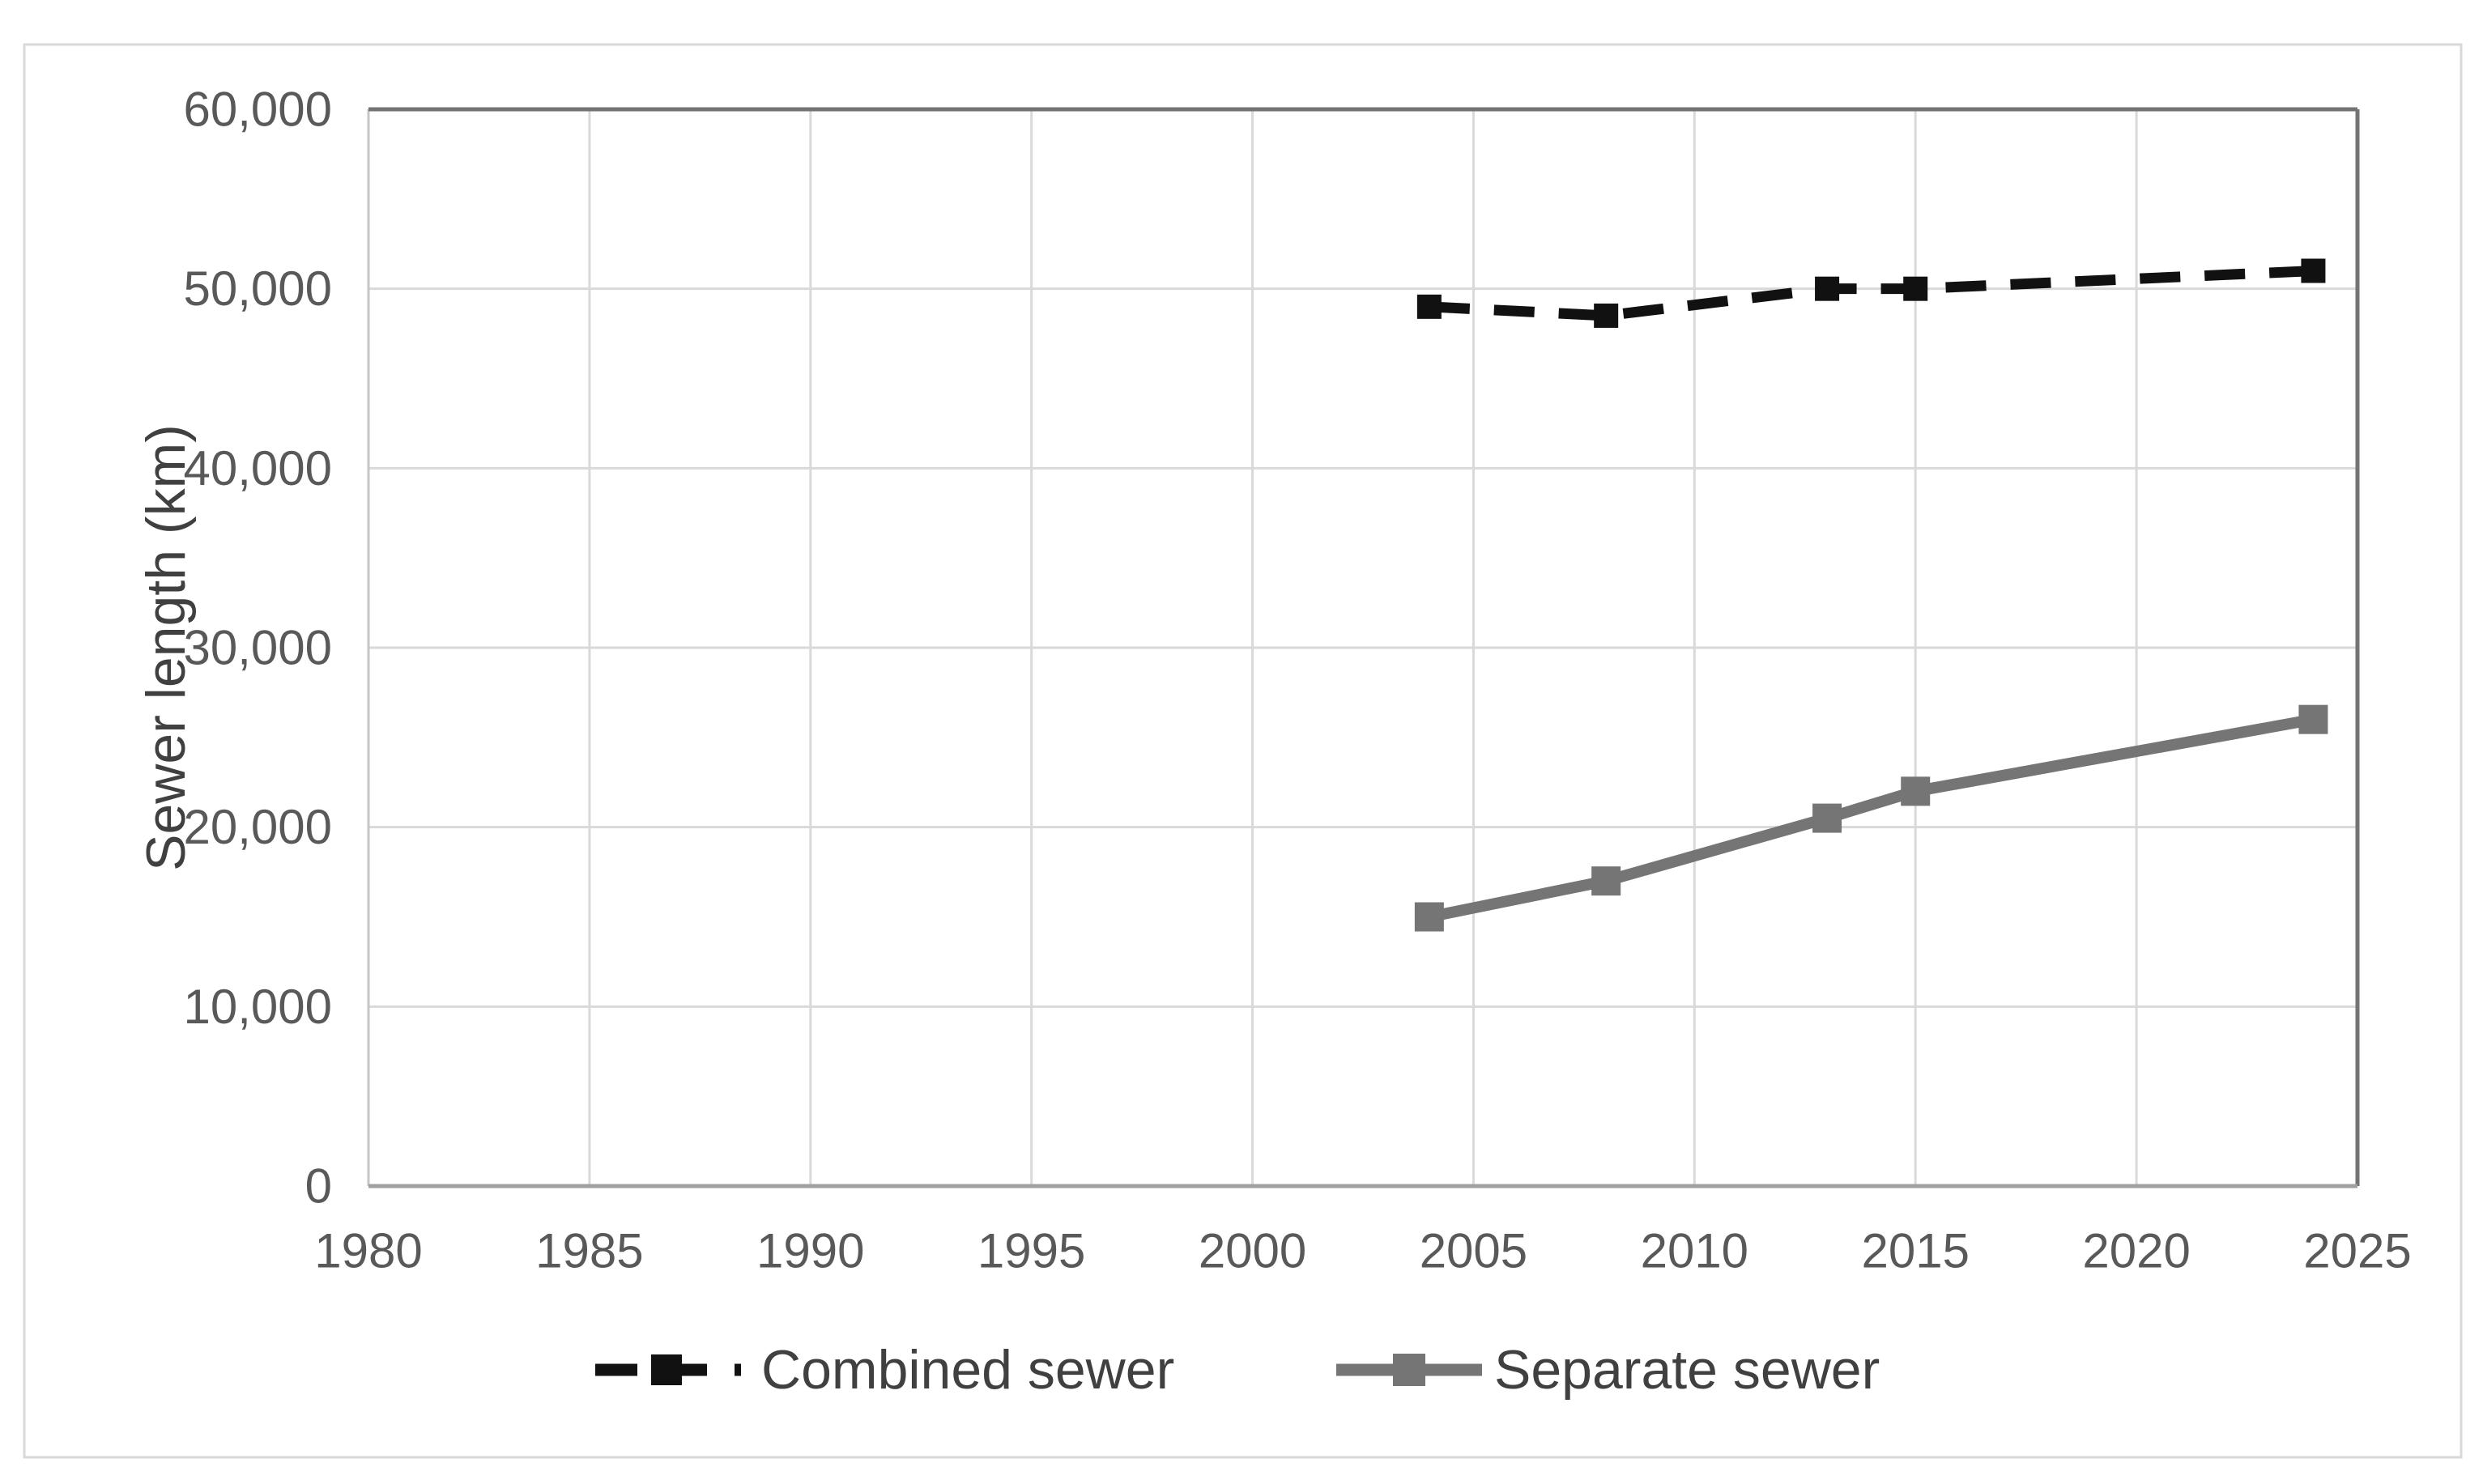  Describe the element at coordinates (1474, 1251) in the screenshot. I see `x-tick-label: 2005` at that location.